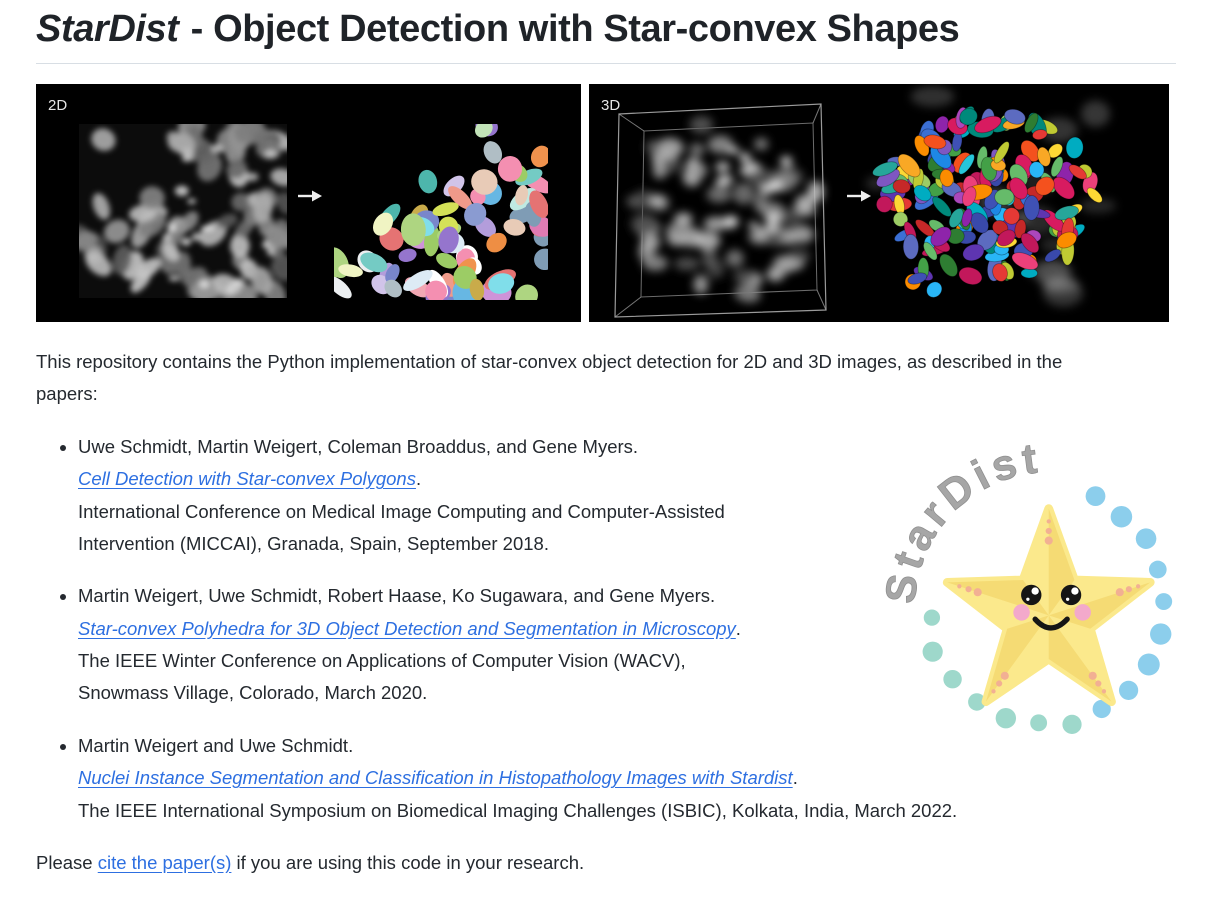 This screenshot has height=921, width=1212. Describe the element at coordinates (1052, 607) in the screenshot. I see `logo-face` at that location.